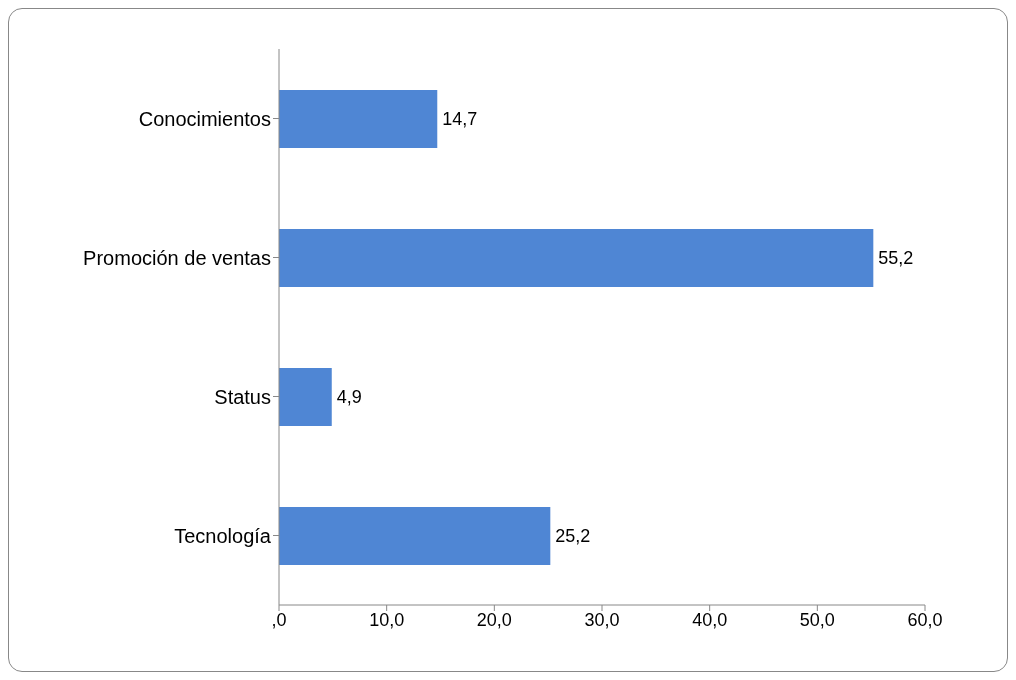  Describe the element at coordinates (896, 258) in the screenshot. I see `data-label: 55,2` at that location.